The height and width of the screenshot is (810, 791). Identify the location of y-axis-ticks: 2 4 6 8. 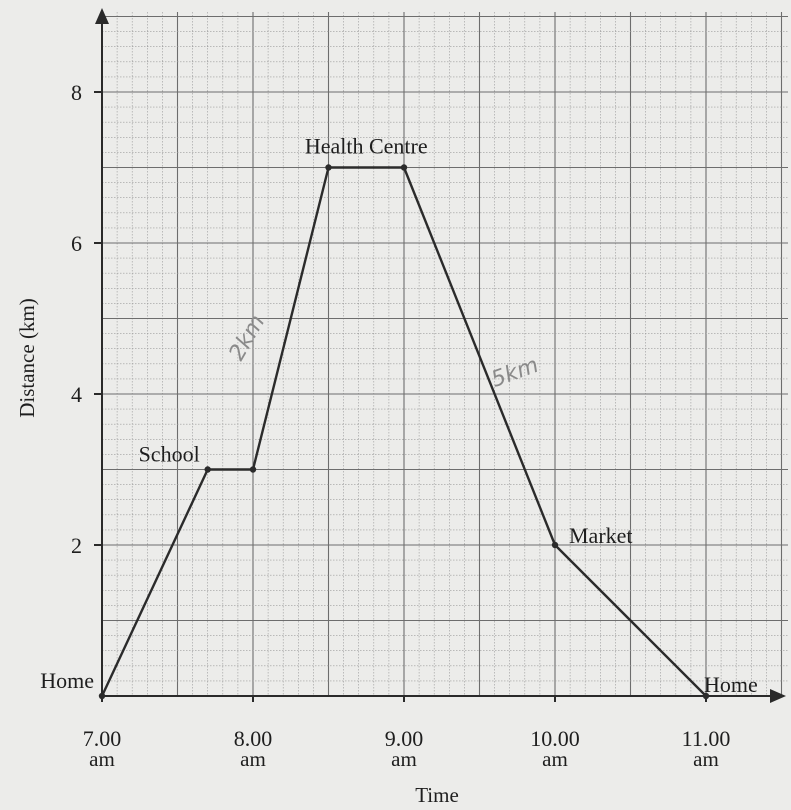
(86, 319).